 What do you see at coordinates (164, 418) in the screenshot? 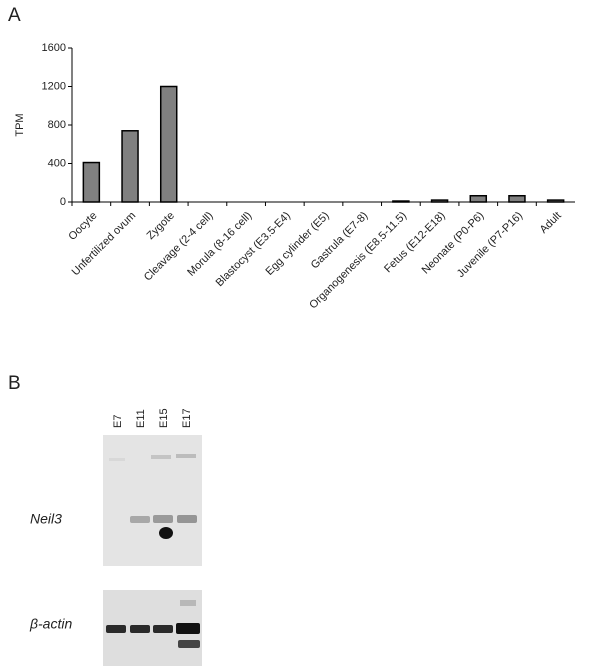
I see `lane-label: E15` at bounding box center [164, 418].